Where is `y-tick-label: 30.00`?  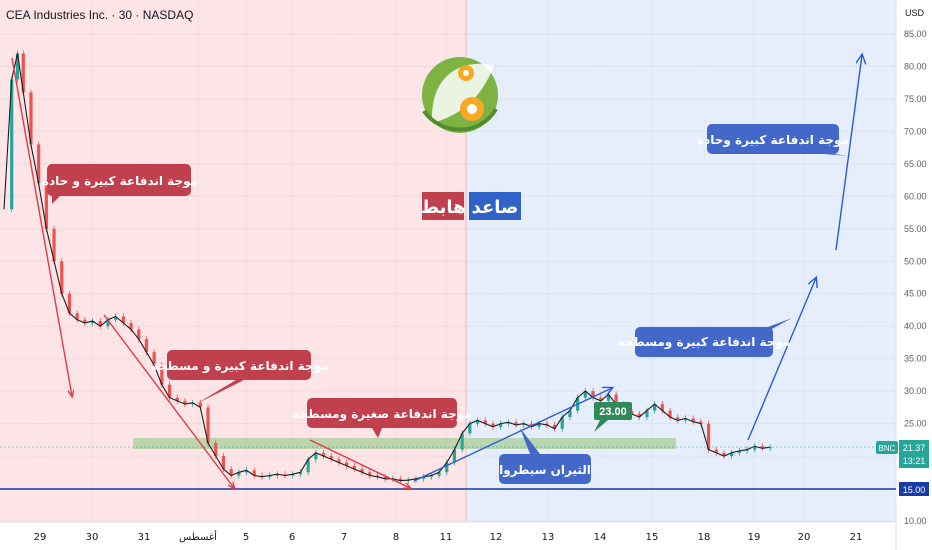 y-tick-label: 30.00 is located at coordinates (915, 391).